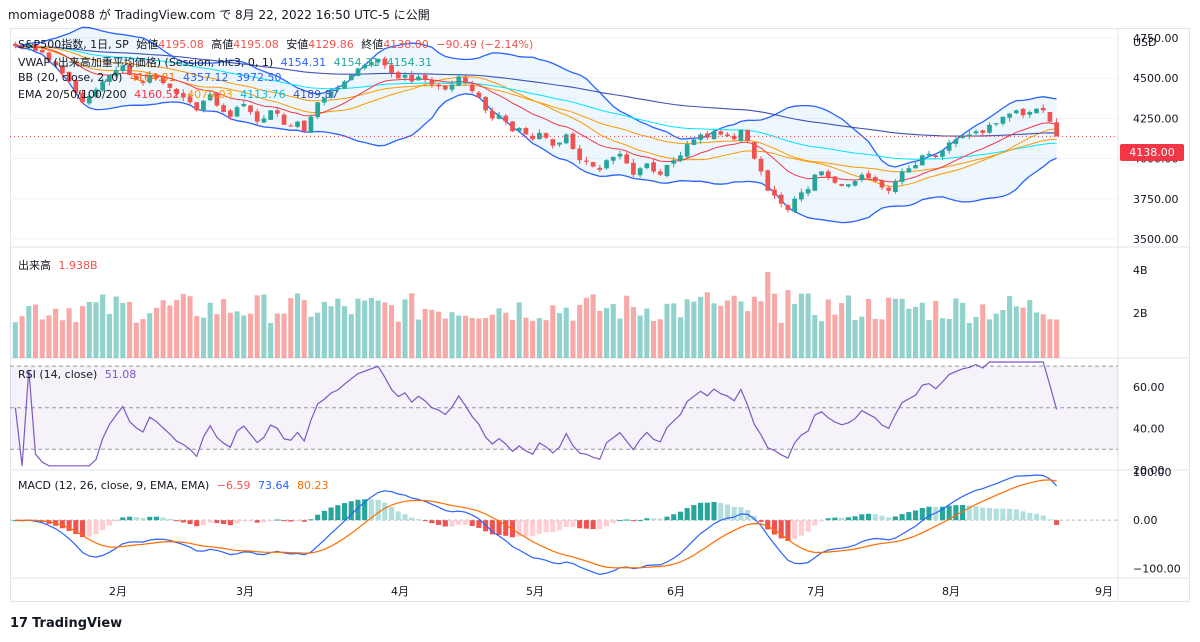  I want to click on ema-v2: 4079.03, so click(210, 94).